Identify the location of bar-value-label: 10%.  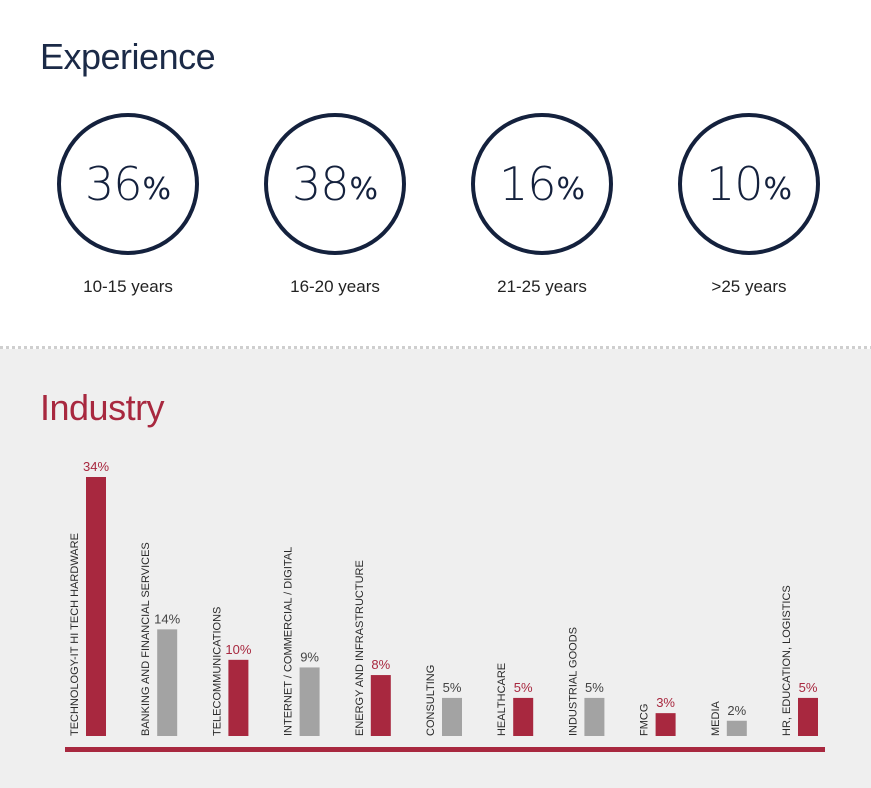
(238, 649).